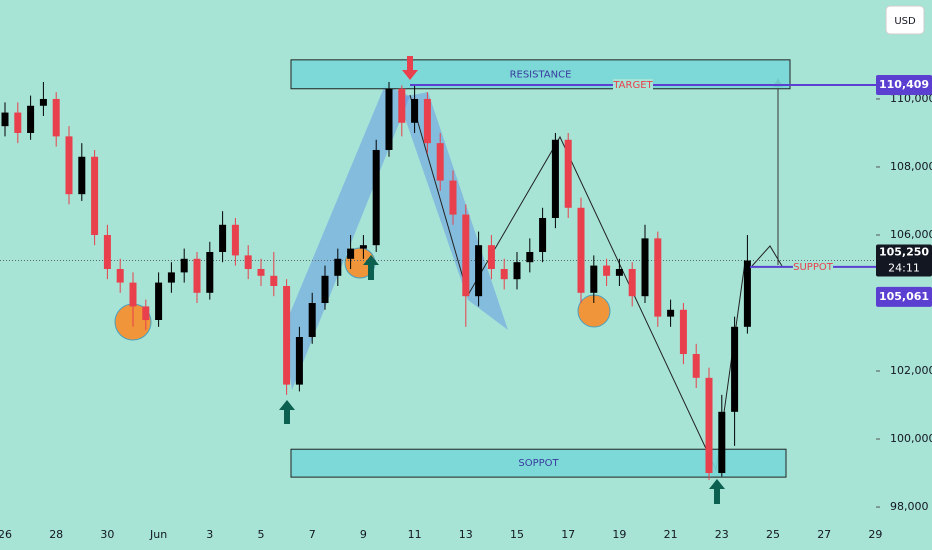 The image size is (932, 550). I want to click on currency: USD, so click(905, 21).